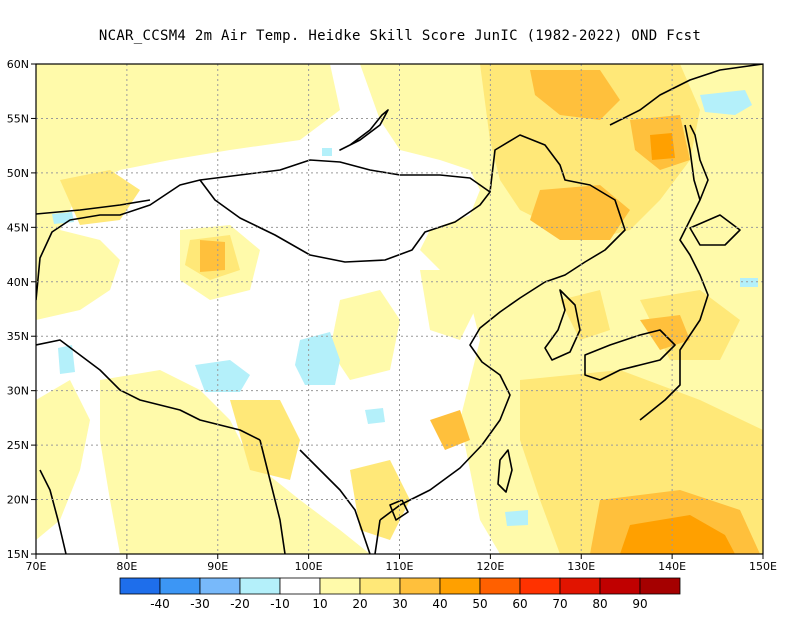 The height and width of the screenshot is (618, 800). What do you see at coordinates (18, 64) in the screenshot?
I see `lat-tick-label: 60N` at bounding box center [18, 64].